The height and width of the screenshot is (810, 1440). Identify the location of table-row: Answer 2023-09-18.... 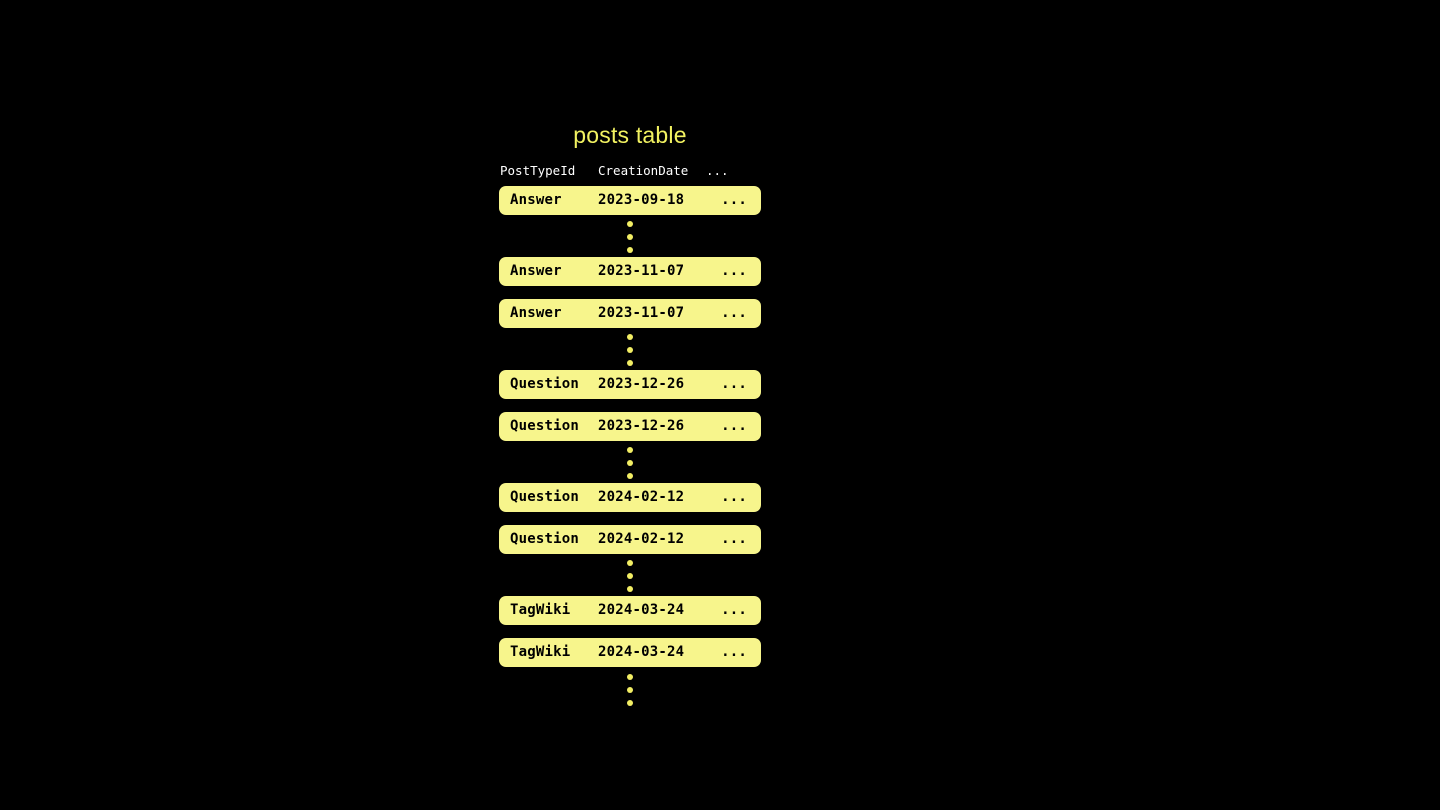
(630, 200).